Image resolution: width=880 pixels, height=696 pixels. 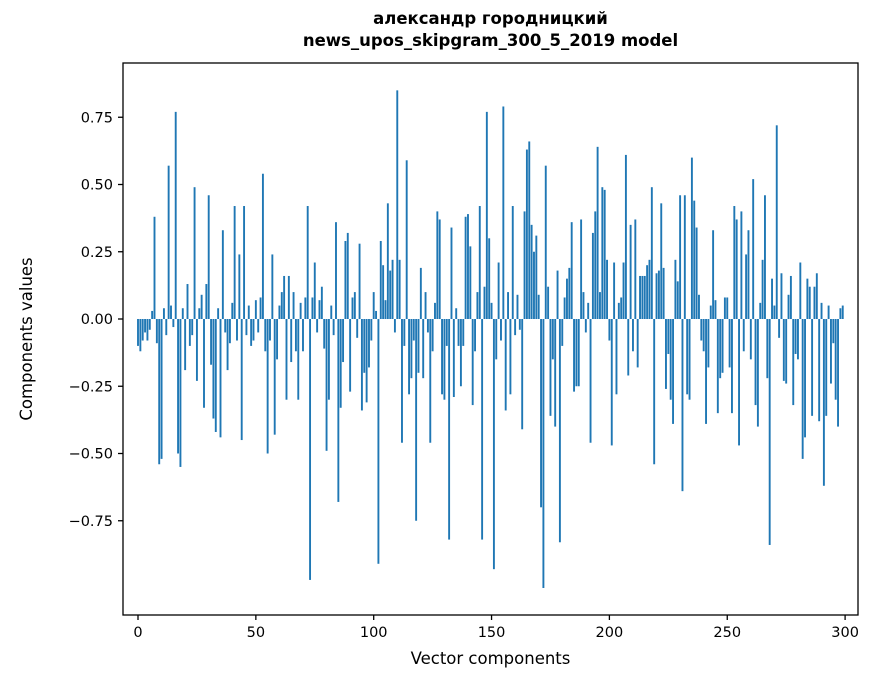 What do you see at coordinates (490, 40) in the screenshot?
I see `chart-title-line2: news_upos_skipgram_300_5_2019 model` at bounding box center [490, 40].